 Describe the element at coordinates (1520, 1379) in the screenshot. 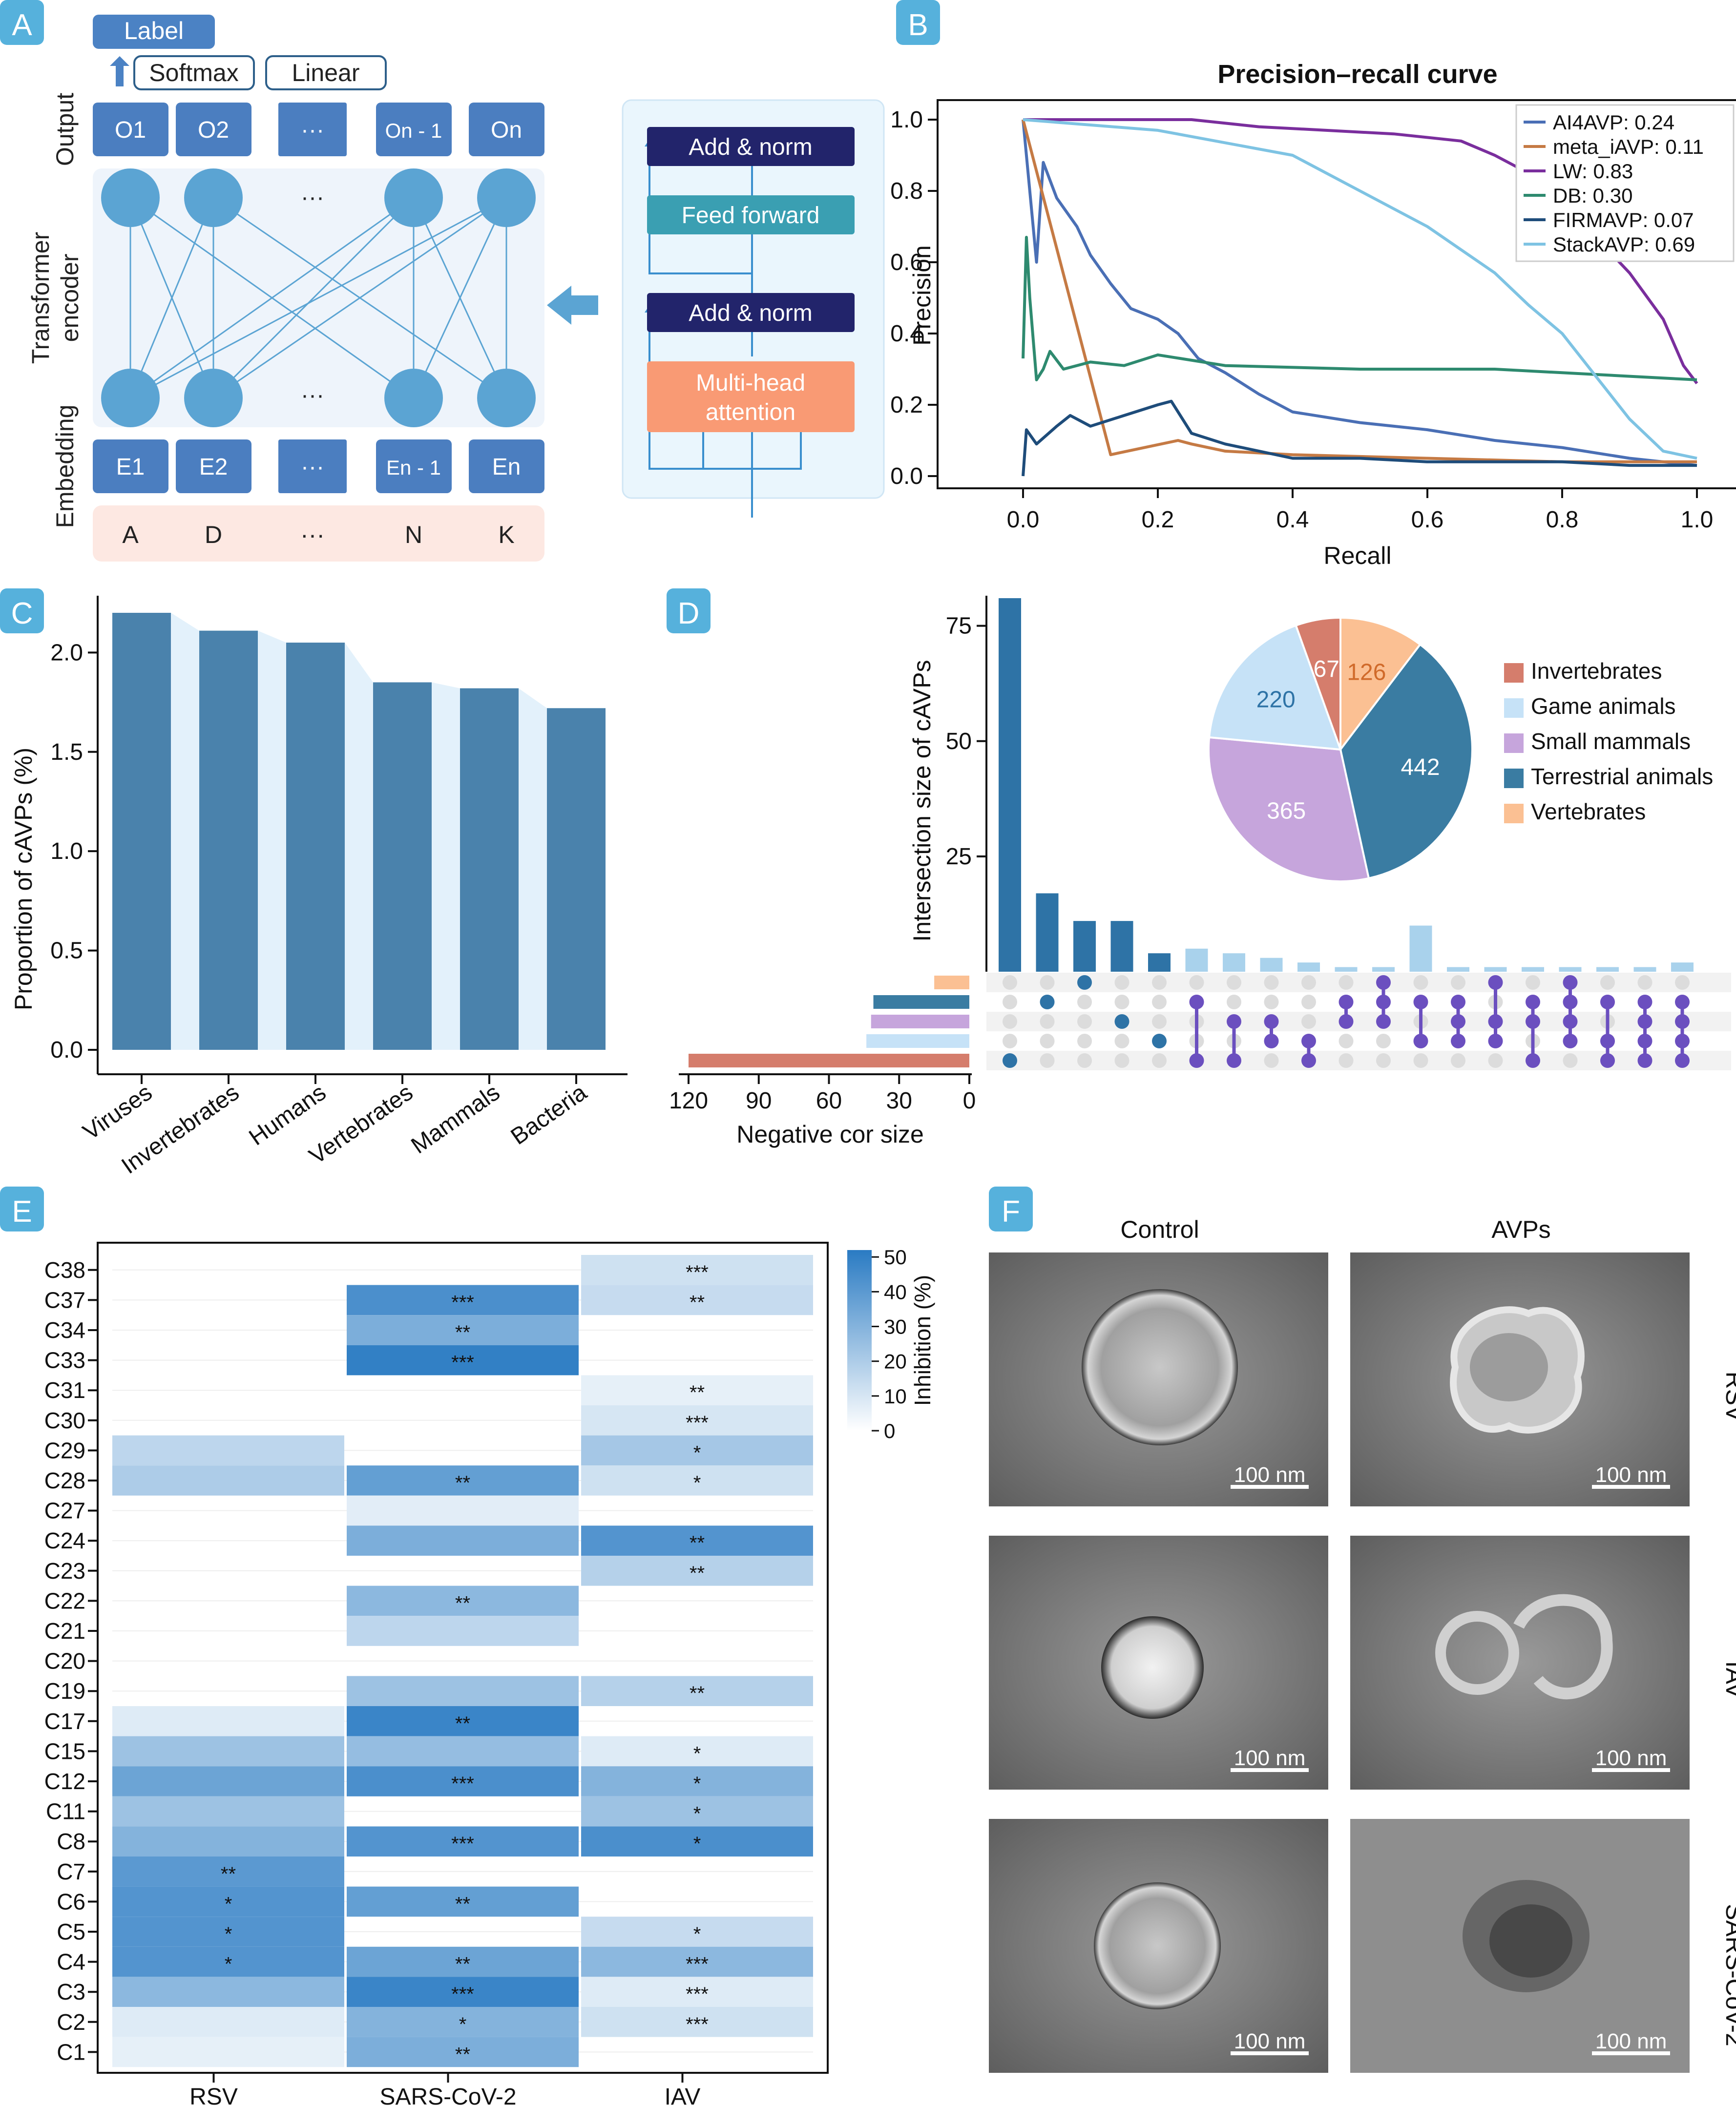

I see `micrograph-rsv-avps: 100 nm` at that location.